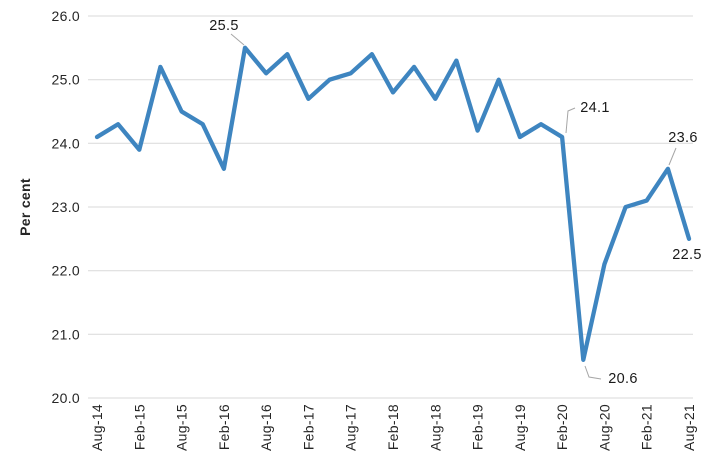 This screenshot has width=711, height=465. I want to click on x-tick-label: Aug-21, so click(689, 427).